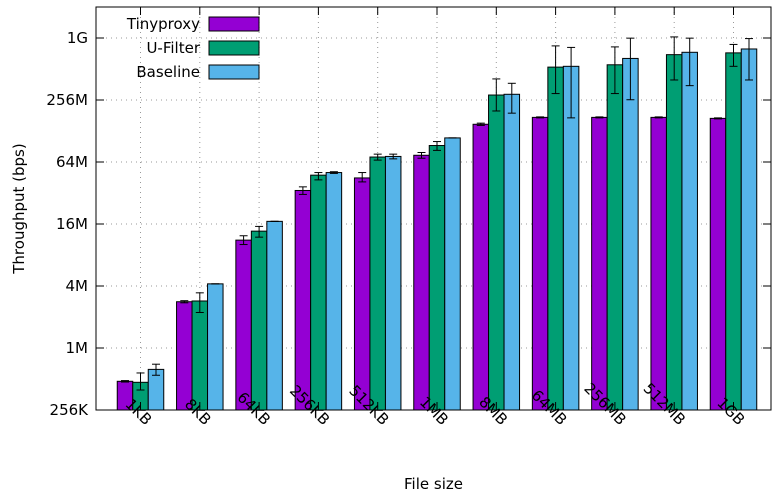 This screenshot has height=499, width=774. What do you see at coordinates (173, 48) in the screenshot?
I see `legend-label-u-filter: U-Filter` at bounding box center [173, 48].